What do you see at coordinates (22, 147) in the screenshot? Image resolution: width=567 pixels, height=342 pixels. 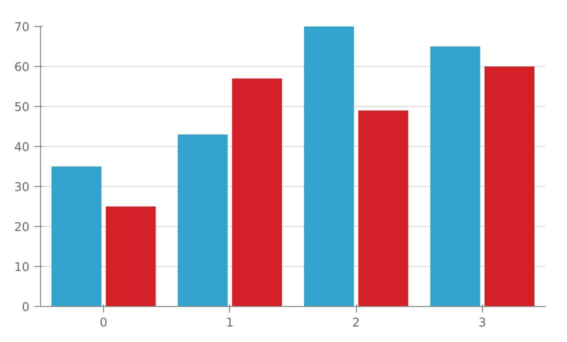 I see `y-tick-label: 40` at bounding box center [22, 147].